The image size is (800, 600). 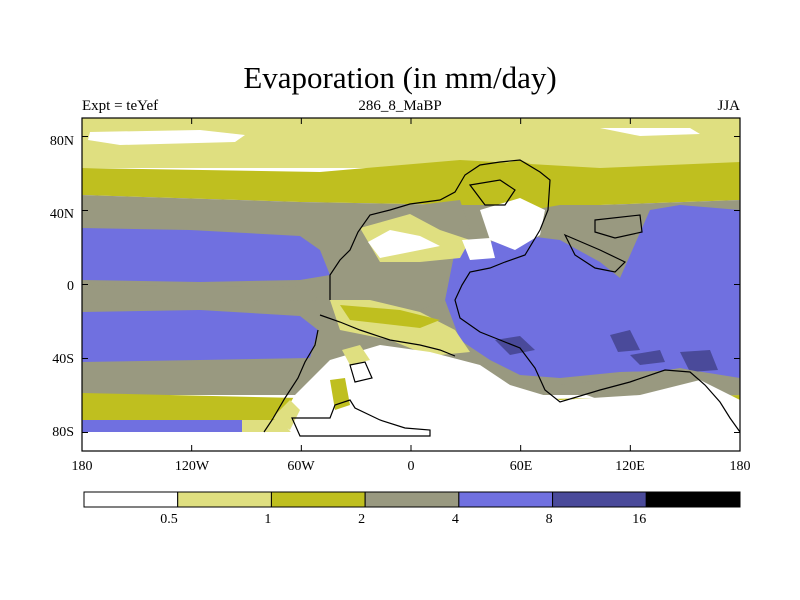 What do you see at coordinates (192, 466) in the screenshot?
I see `lon-label-120w: 120W` at bounding box center [192, 466].